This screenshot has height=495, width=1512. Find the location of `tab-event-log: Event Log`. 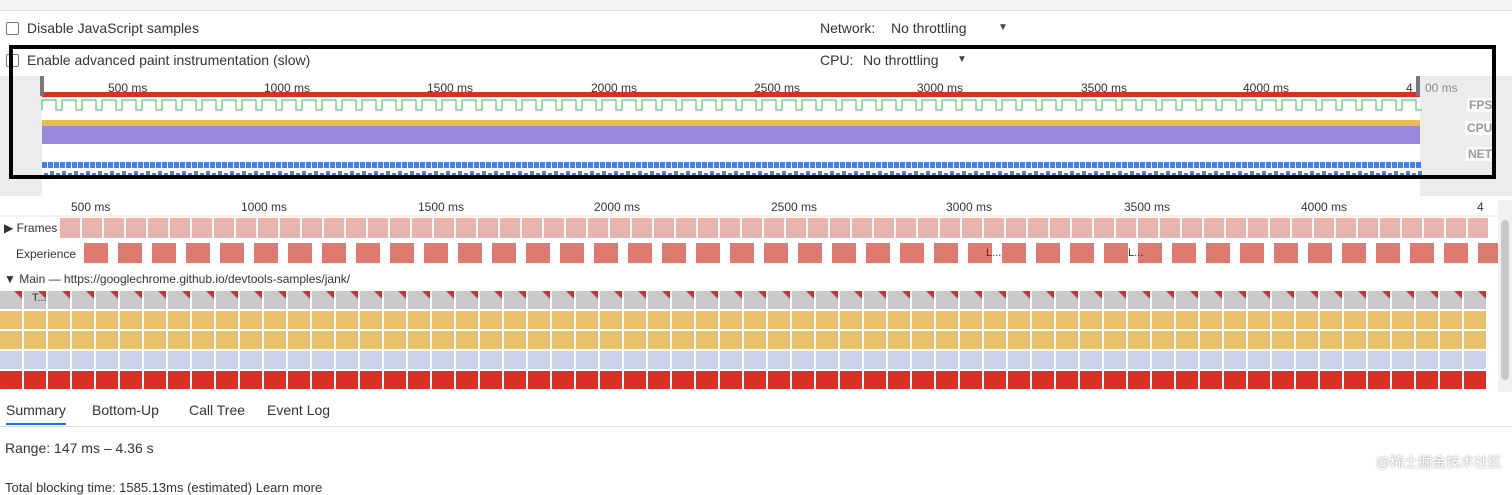

tab-event-log: Event Log is located at coordinates (299, 410).